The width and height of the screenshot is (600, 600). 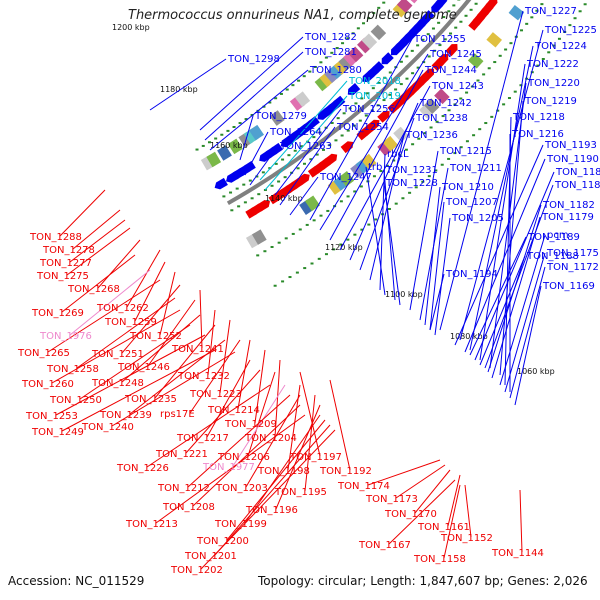 I want to click on reverse-gene-label: TON_1258, so click(x=72, y=369).